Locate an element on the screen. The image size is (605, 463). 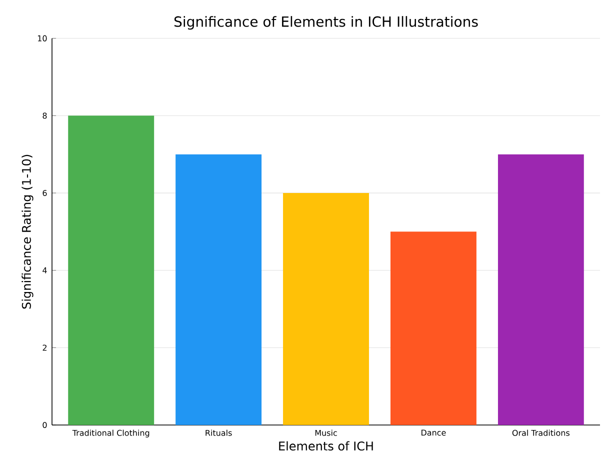
y-tick-label: 6 is located at coordinates (44, 193).